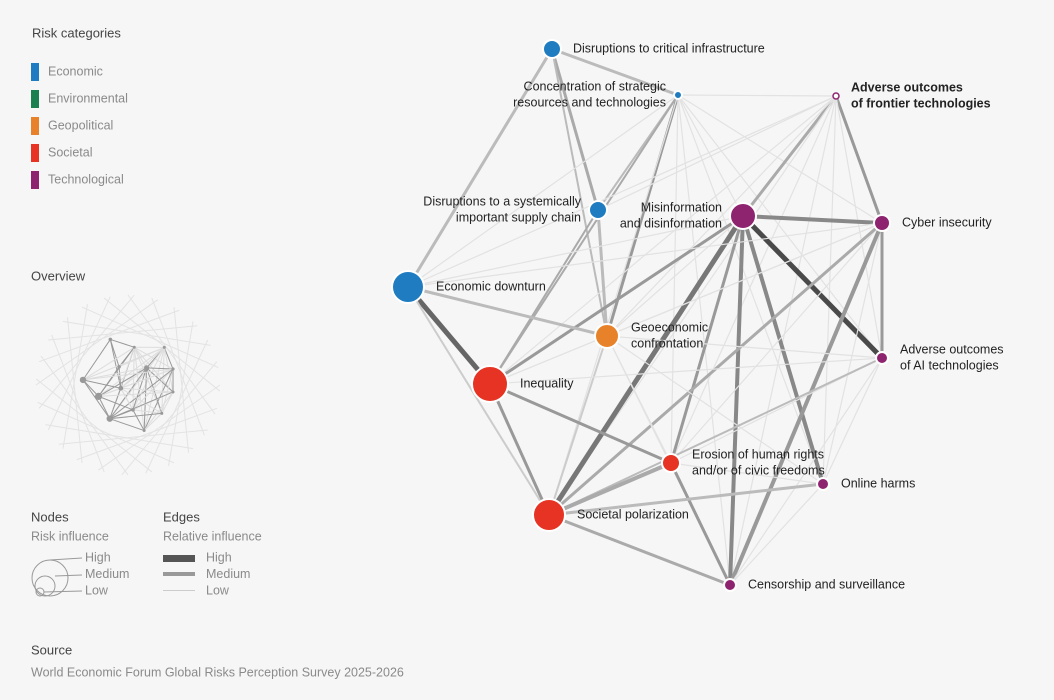 This screenshot has width=1054, height=700. Describe the element at coordinates (947, 222) in the screenshot. I see `node-label: Cyber insecurity` at that location.